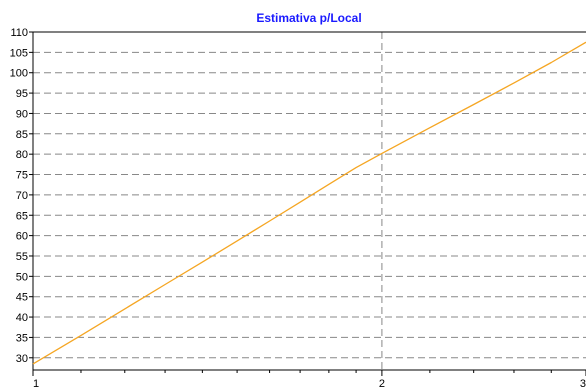  Describe the element at coordinates (22, 176) in the screenshot. I see `y-tick-label: 75` at that location.